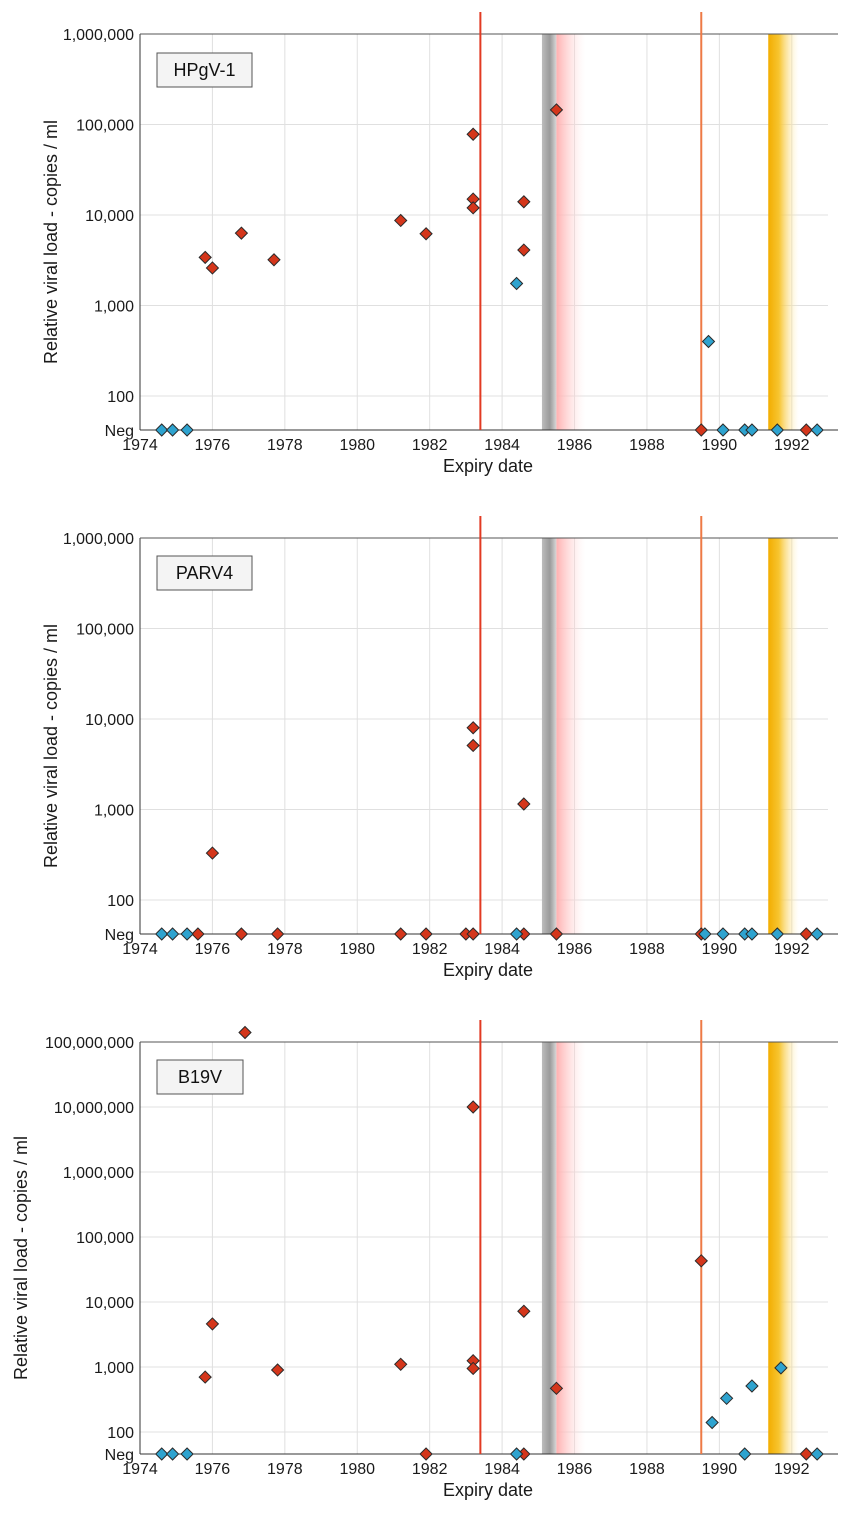  What do you see at coordinates (98, 35) in the screenshot?
I see `y-tick-label: 1,000,000` at bounding box center [98, 35].